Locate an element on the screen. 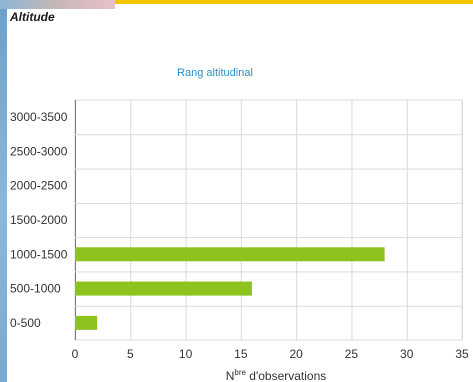 This screenshot has height=382, width=473. category-label: 1500-2000 is located at coordinates (39, 220).